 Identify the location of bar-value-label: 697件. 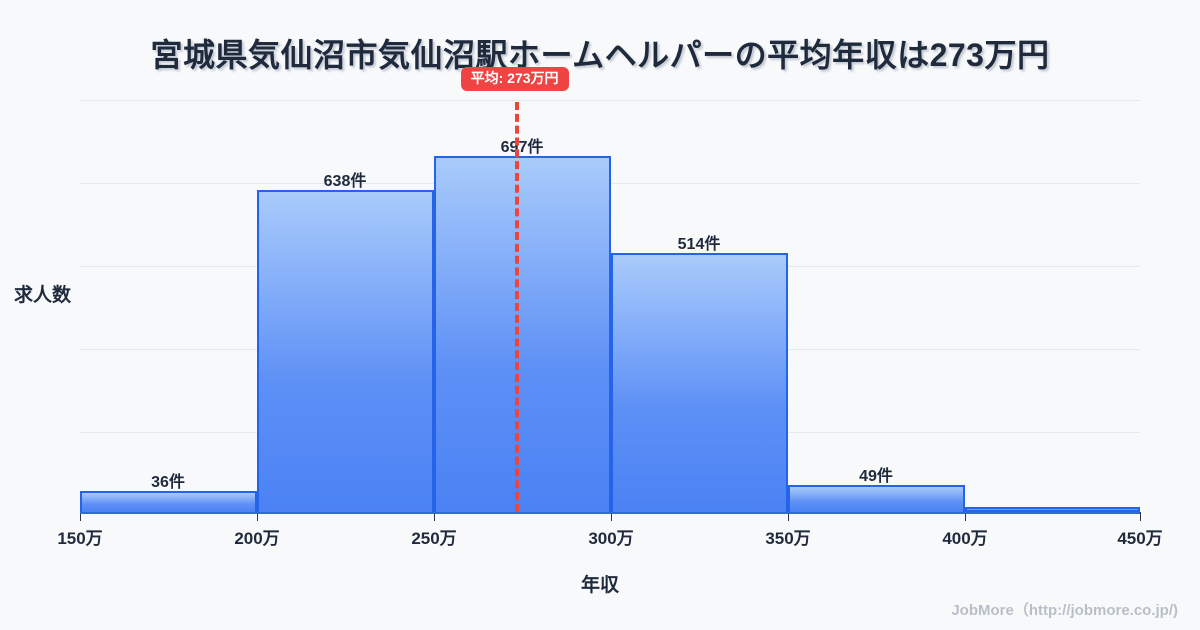
(522, 147).